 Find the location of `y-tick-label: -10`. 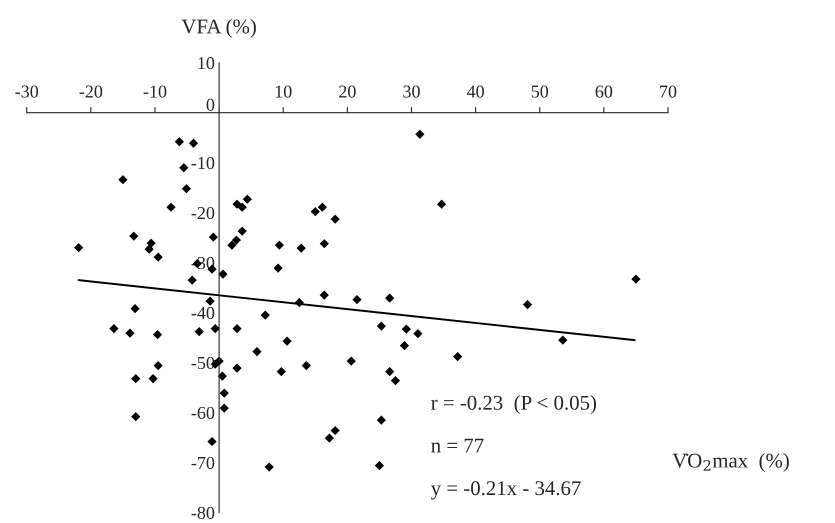

y-tick-label: -10 is located at coordinates (203, 163).